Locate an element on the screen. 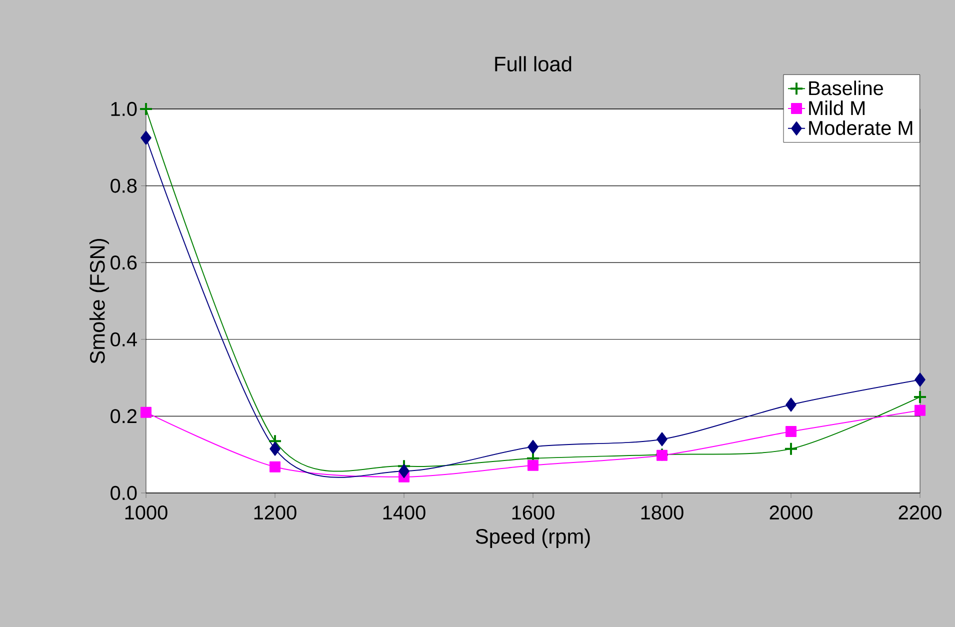 The height and width of the screenshot is (627, 955). y-tick-label: 0.0 is located at coordinates (123, 493).